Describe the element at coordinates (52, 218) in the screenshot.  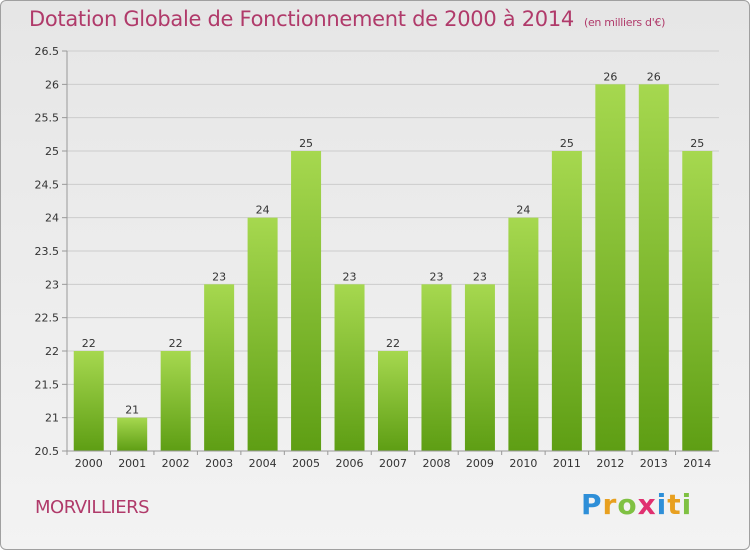
I see `y-tick-label: 24` at that location.